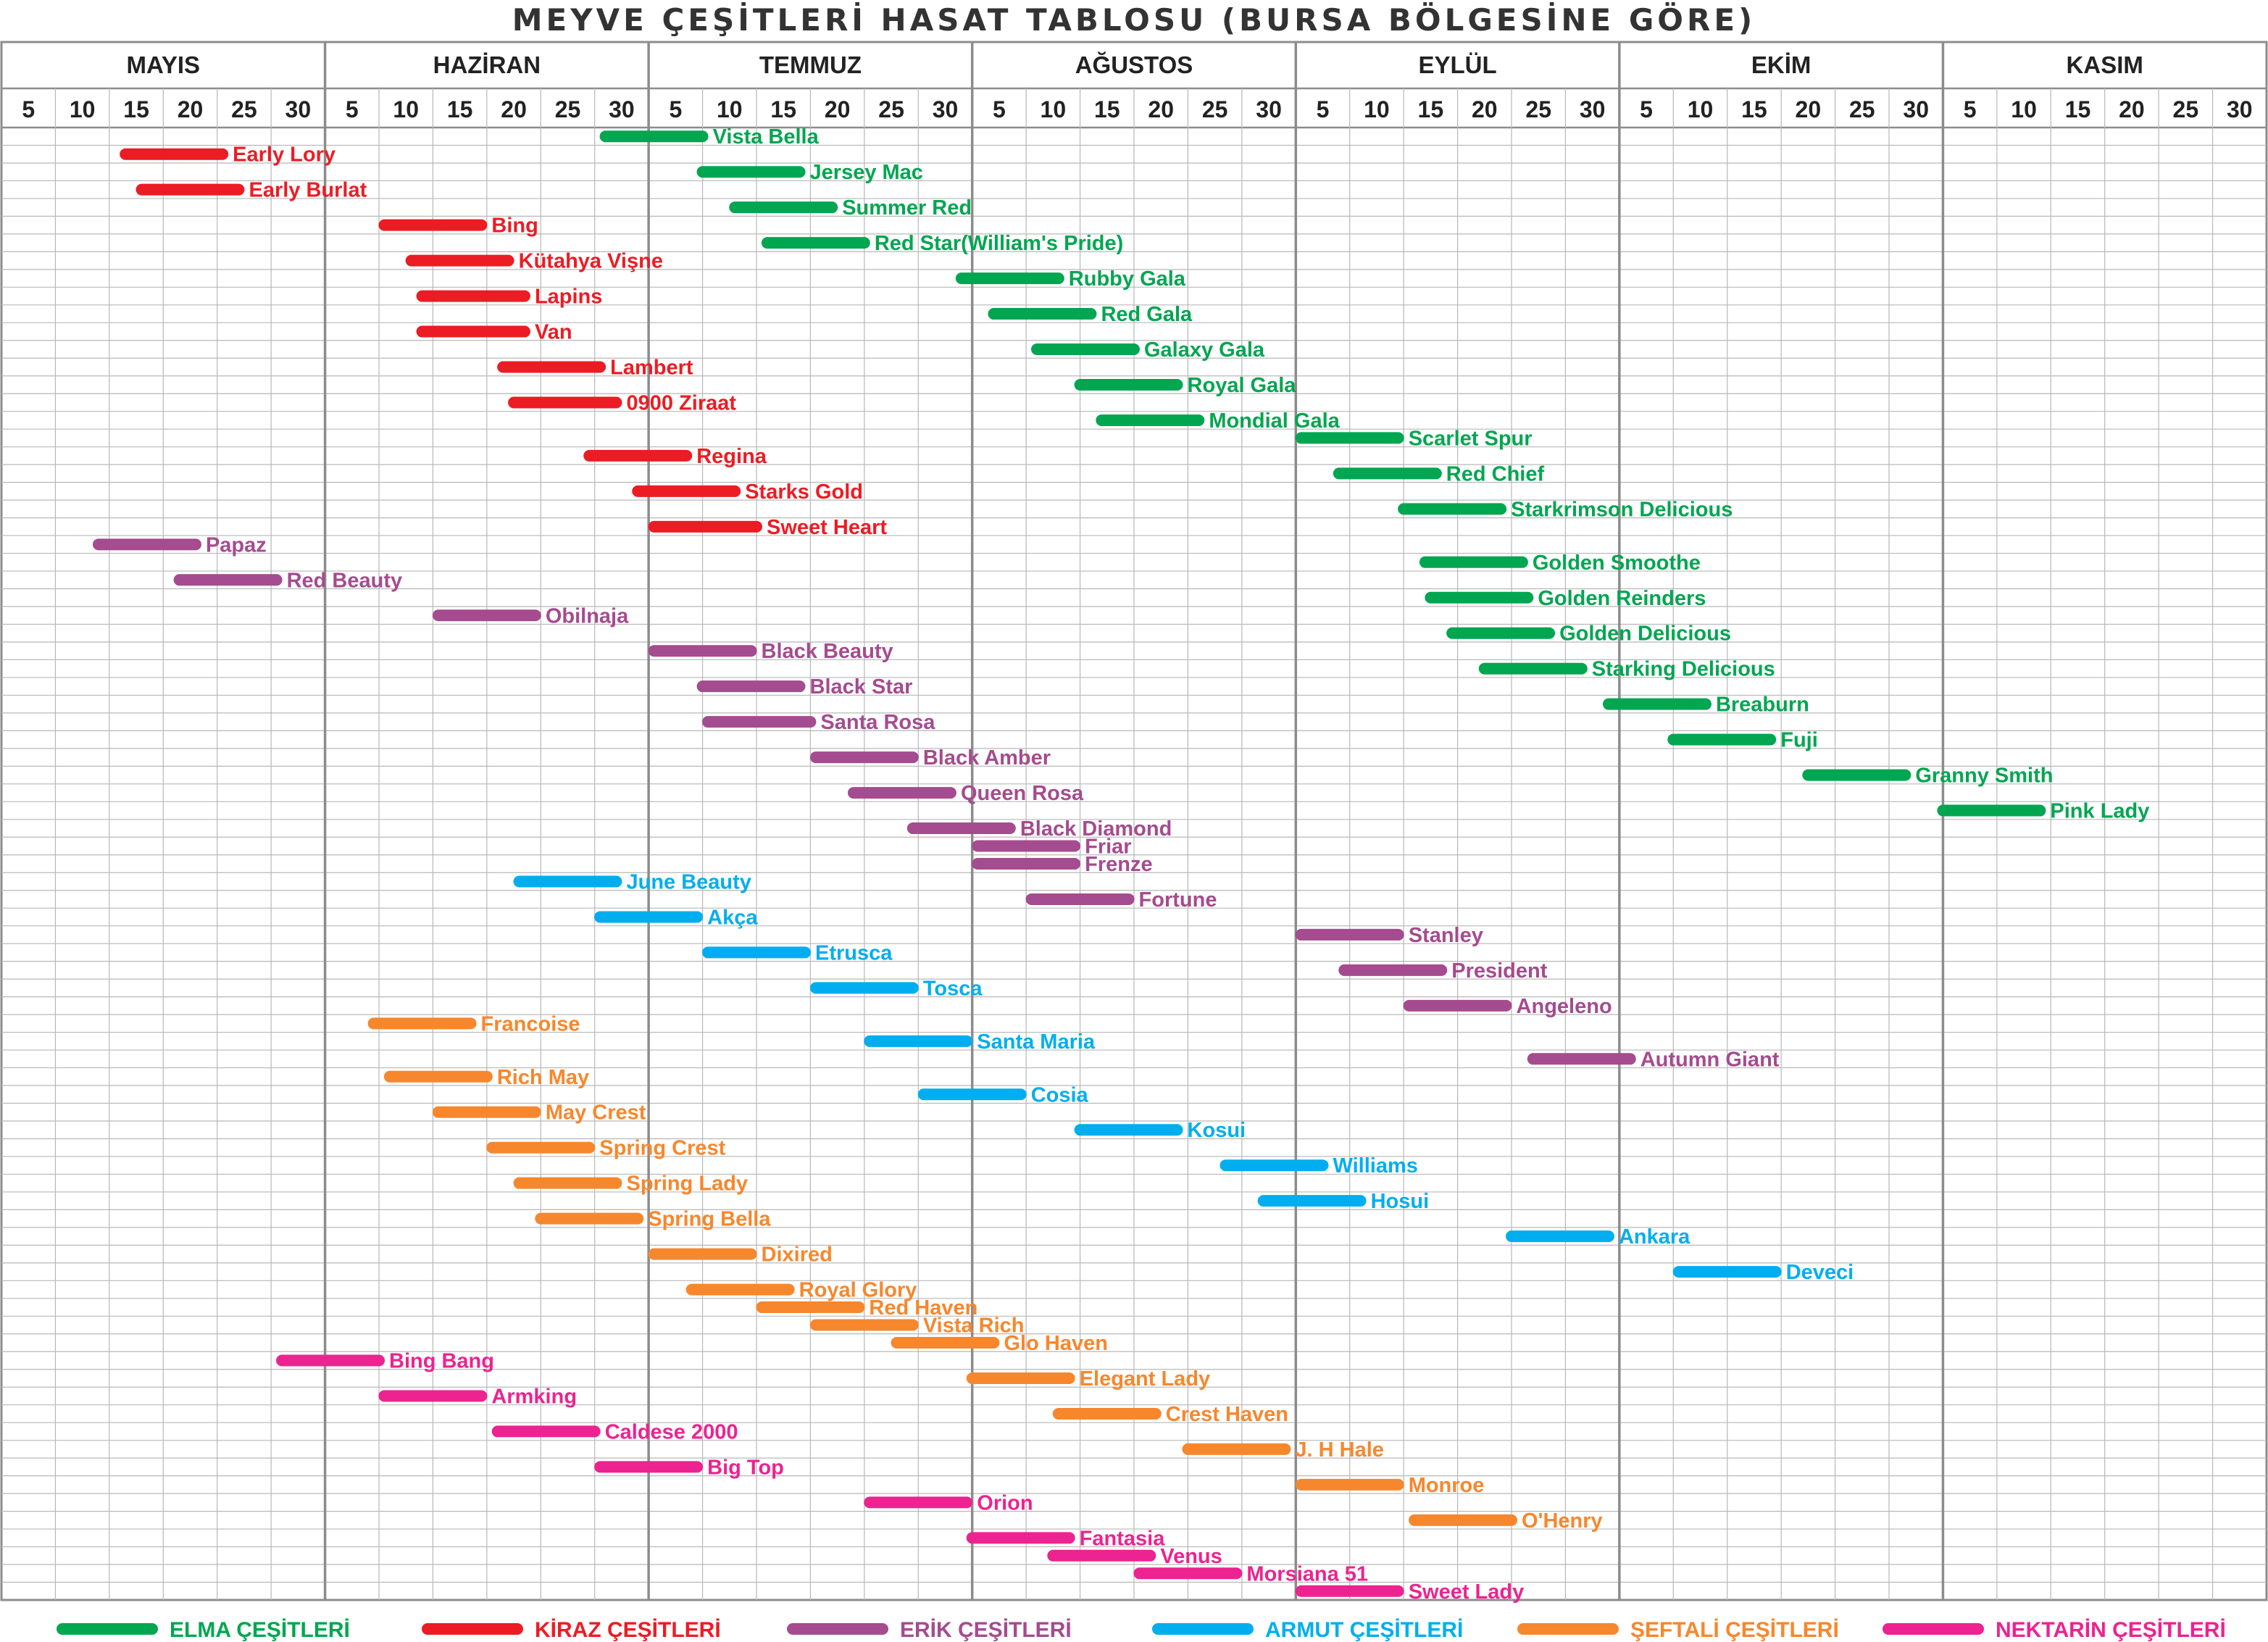  I want to click on month-label: EYLÜL, so click(1457, 64).